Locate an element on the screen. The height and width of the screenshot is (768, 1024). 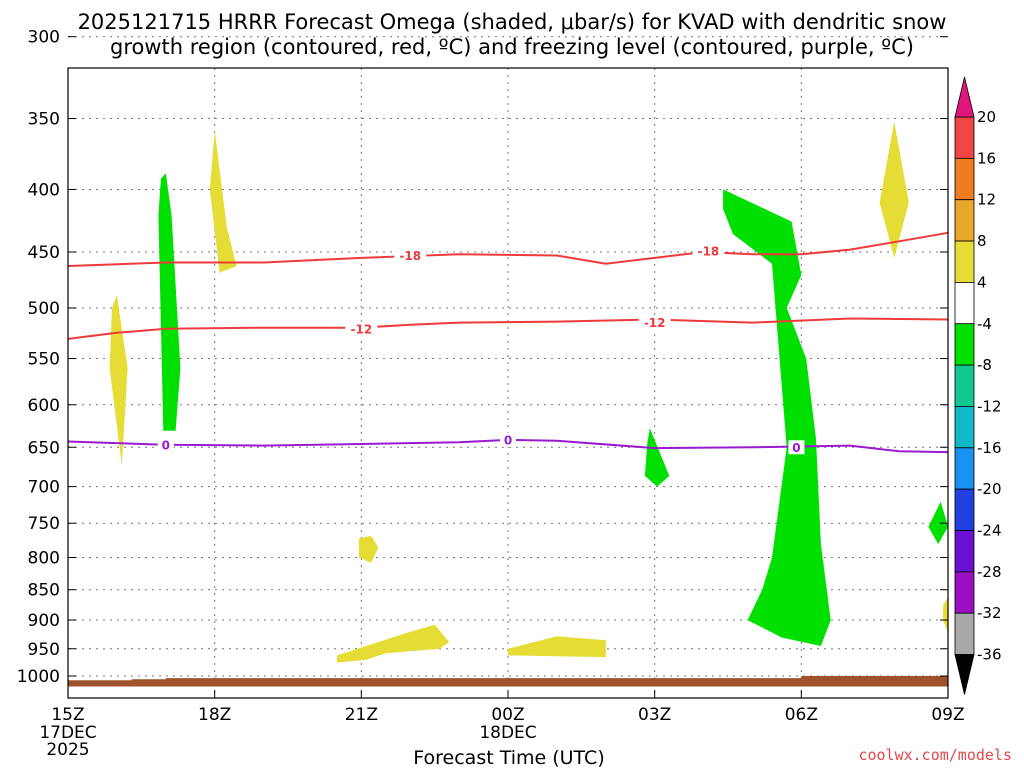
x-tick-label: 18Z is located at coordinates (214, 715).